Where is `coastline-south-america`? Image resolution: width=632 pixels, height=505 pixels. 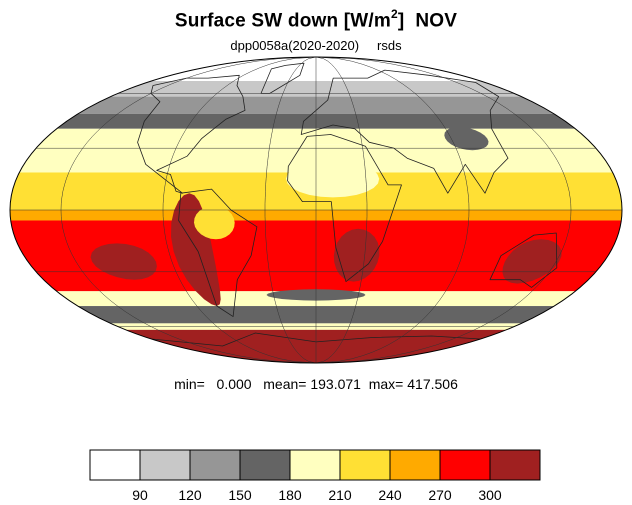 coastline-south-america is located at coordinates (218, 253).